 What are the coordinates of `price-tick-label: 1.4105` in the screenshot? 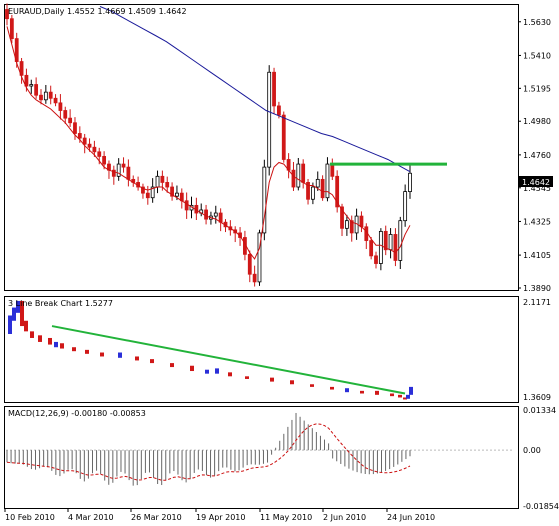 It's located at (537, 255).